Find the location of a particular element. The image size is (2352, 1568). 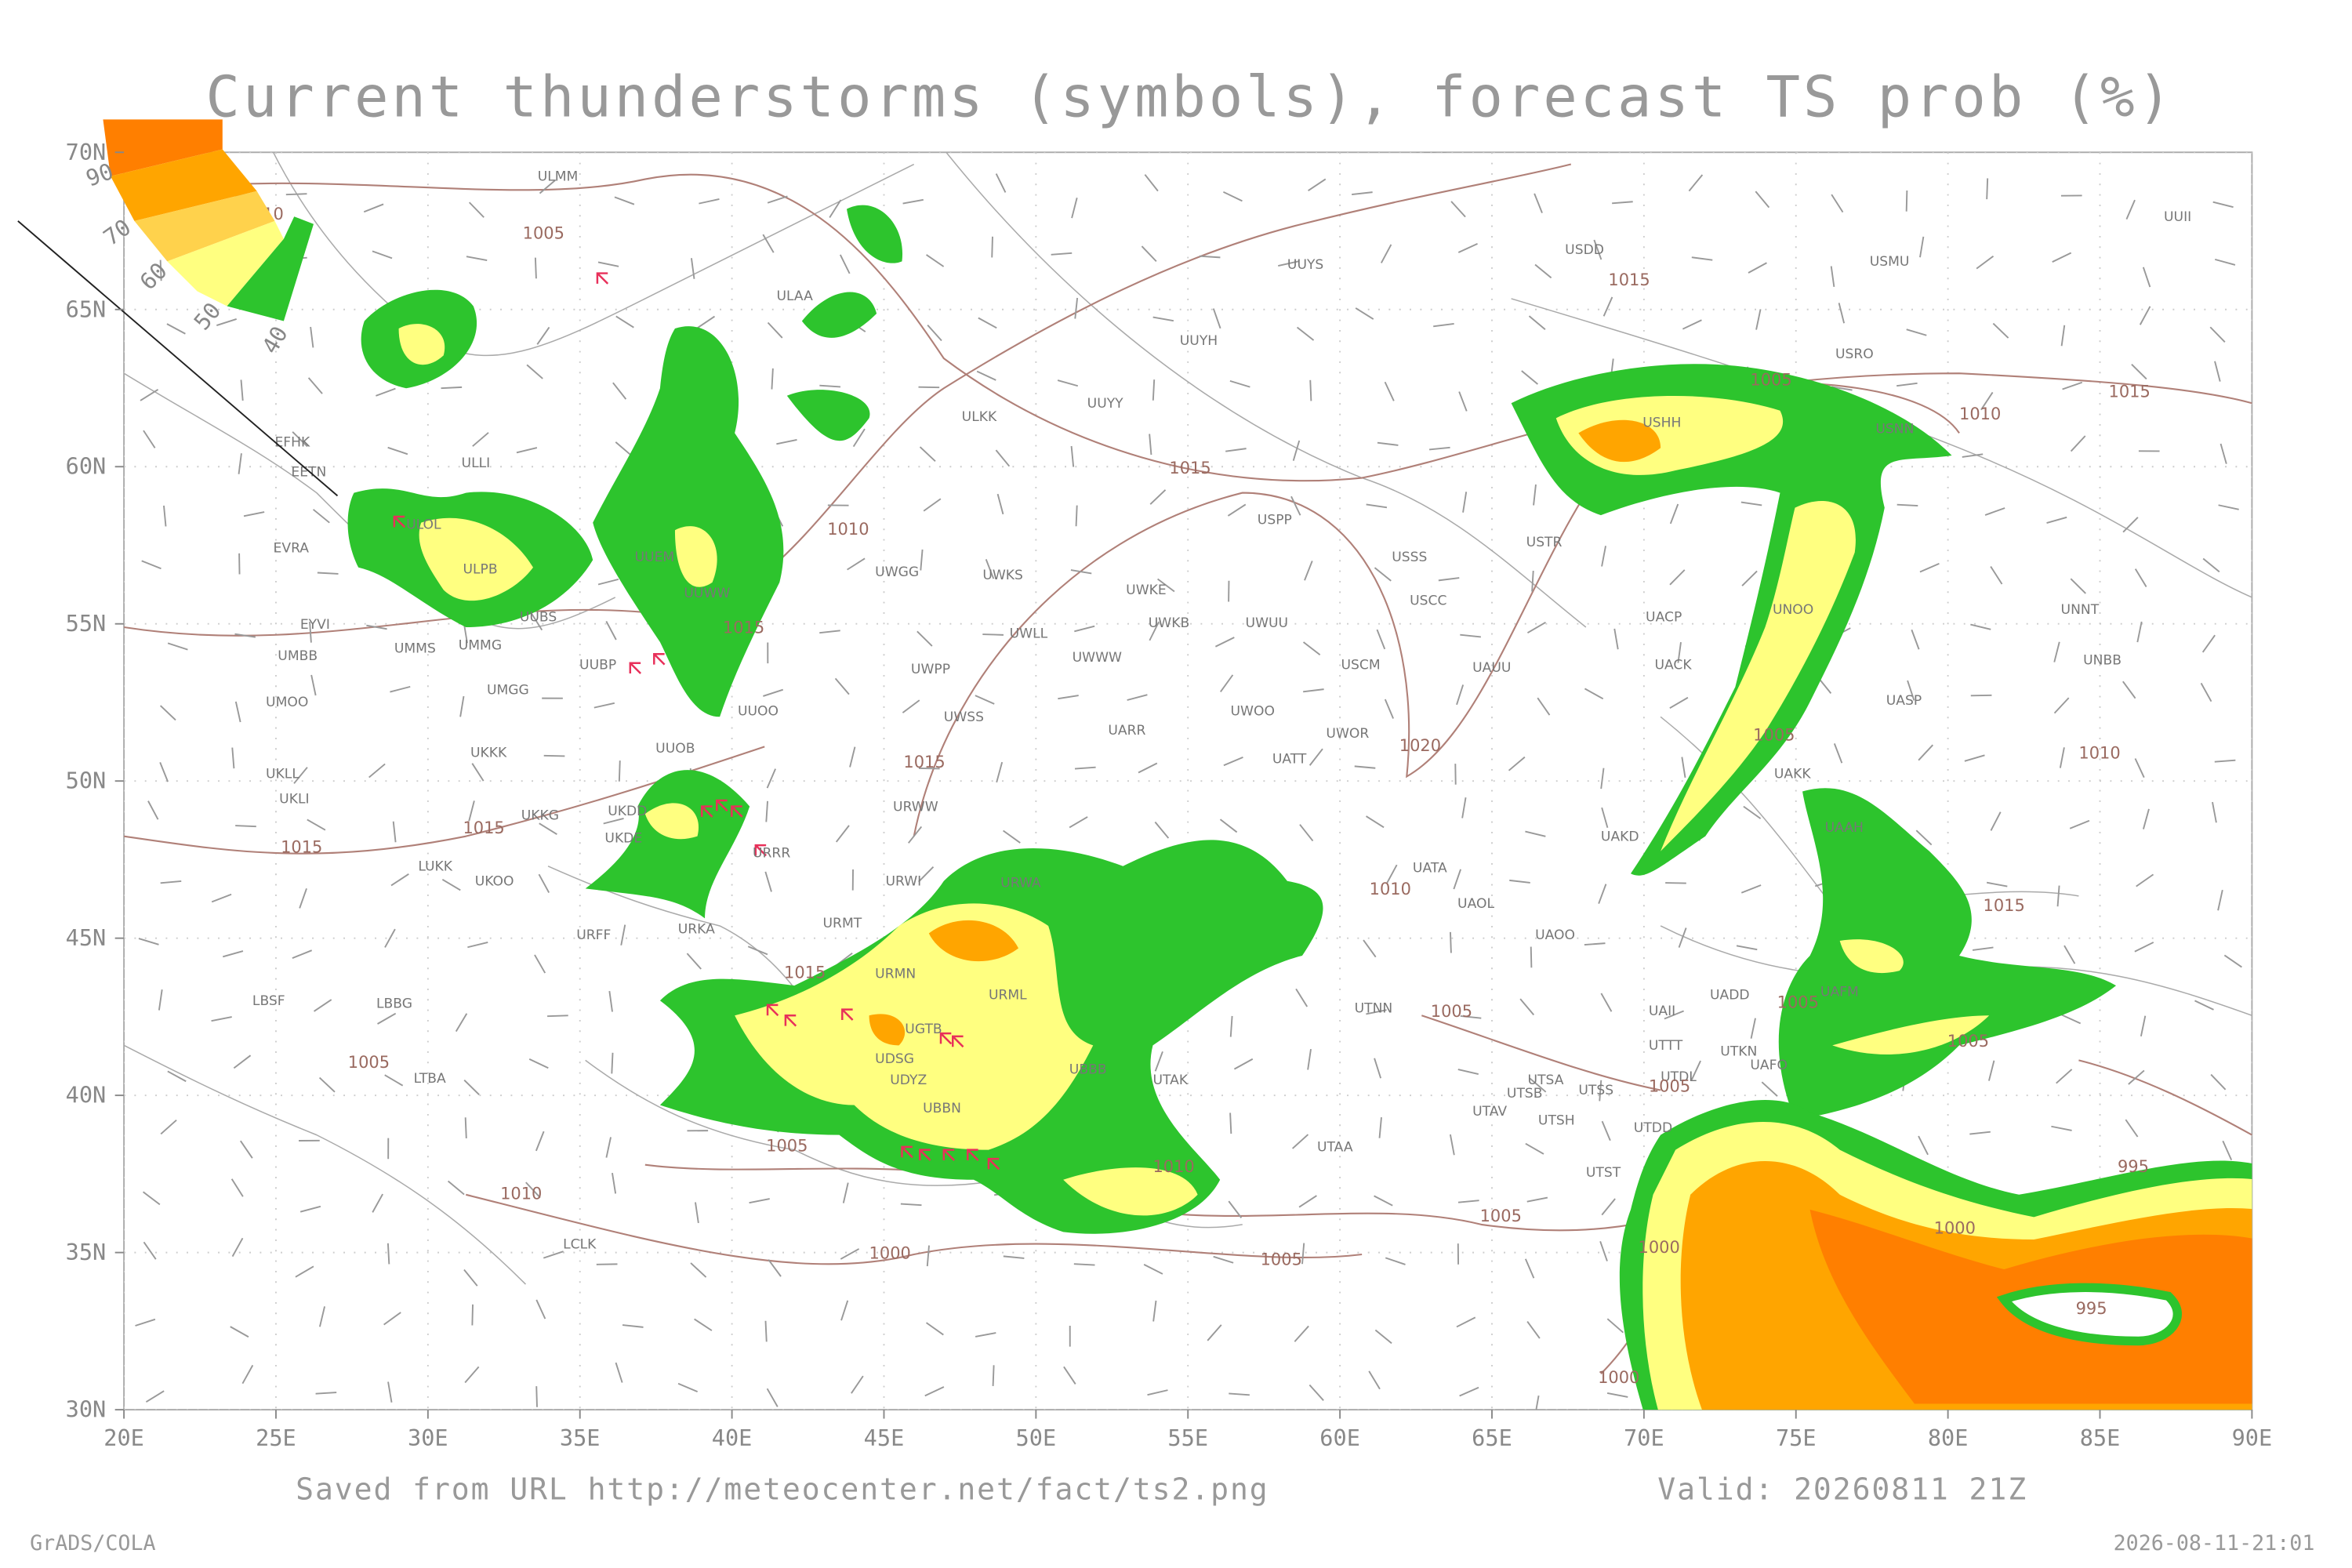

isobar-label: 995 is located at coordinates (2133, 1166).